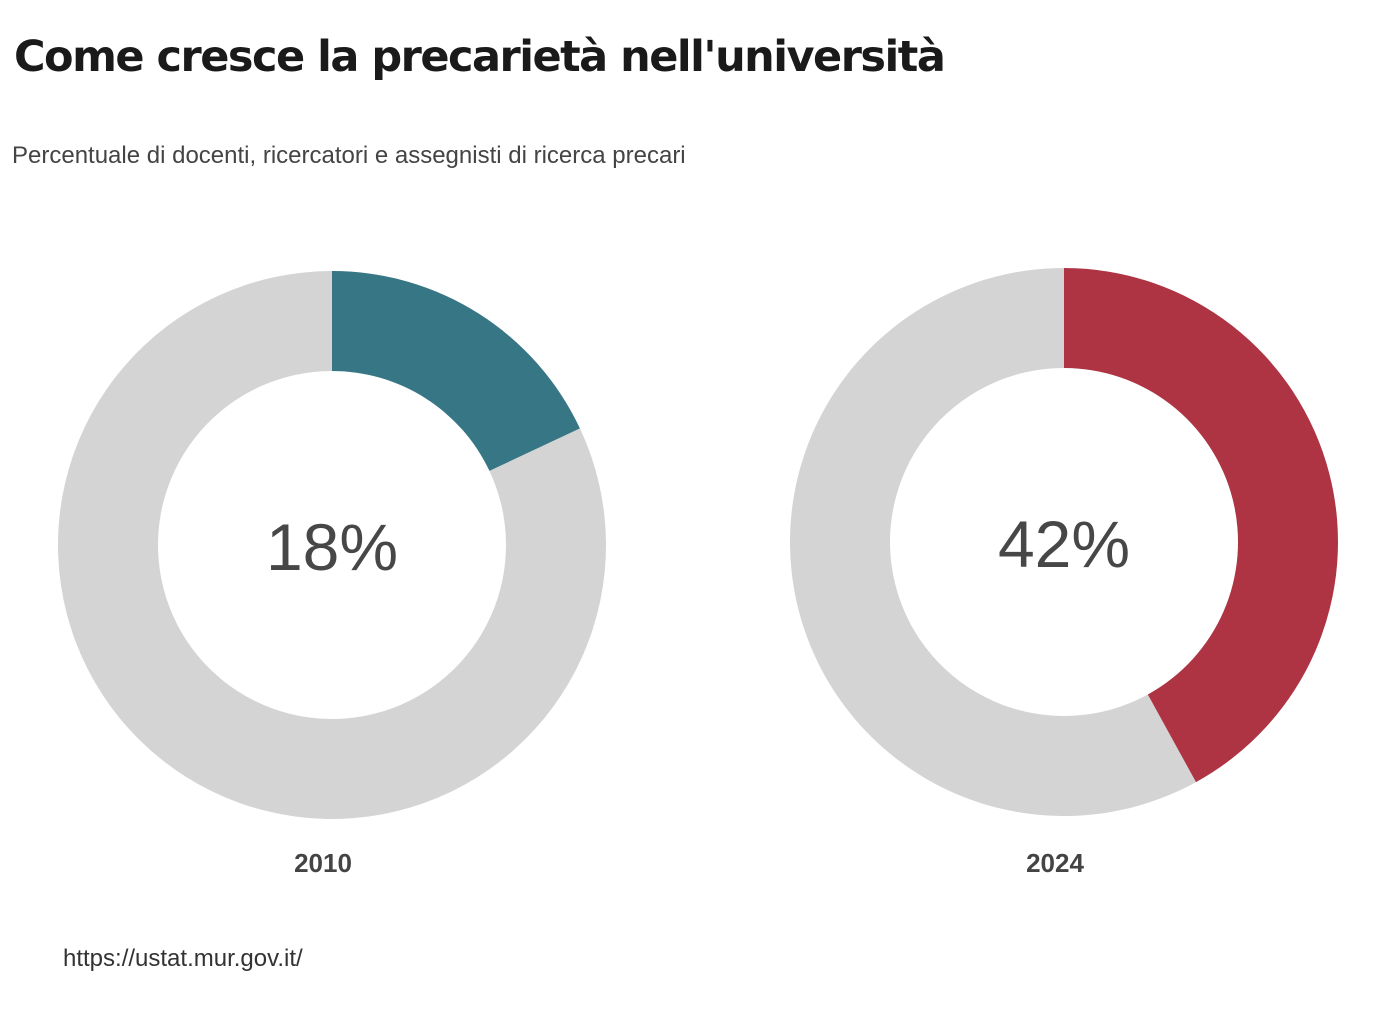 This screenshot has width=1398, height=1022. I want to click on donut-2010-value-label: 18%, so click(332, 547).